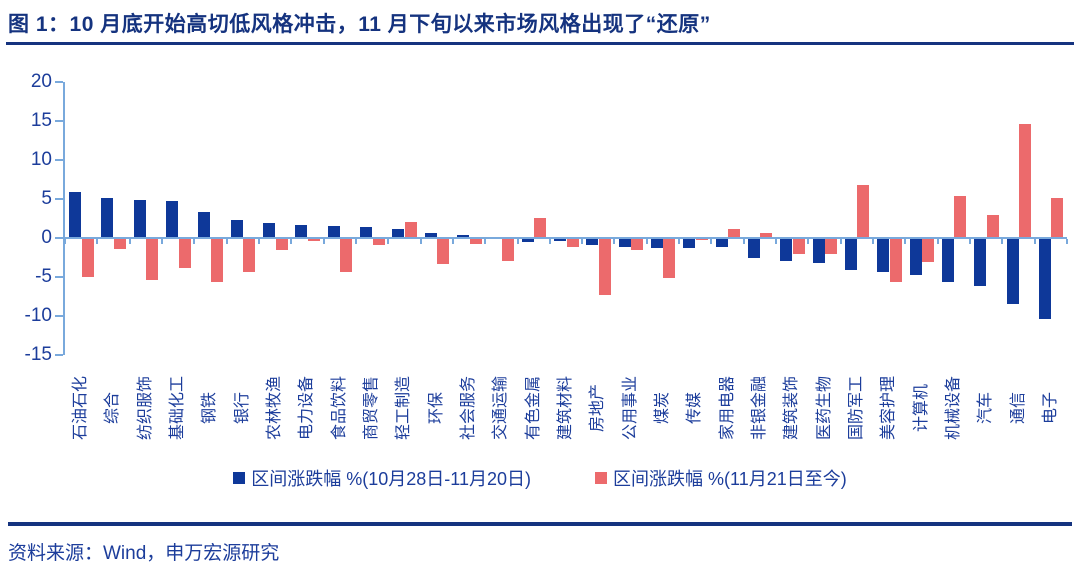  Describe the element at coordinates (46, 198) in the screenshot. I see `y-tick-label: 5` at that location.